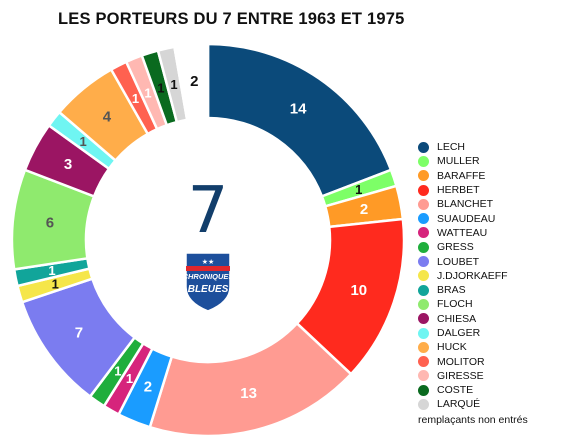 The height and width of the screenshot is (447, 561). Describe the element at coordinates (455, 390) in the screenshot. I see `legend-label: COSTE` at that location.